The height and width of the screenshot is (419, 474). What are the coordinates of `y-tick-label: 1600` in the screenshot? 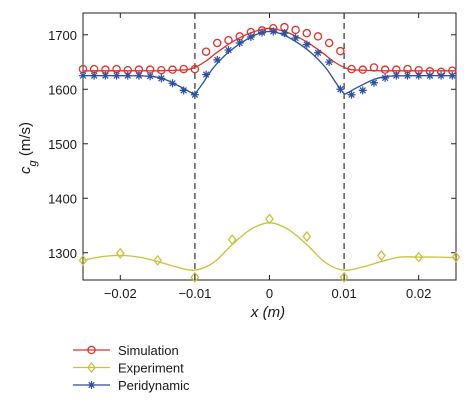 It's located at (62, 89).